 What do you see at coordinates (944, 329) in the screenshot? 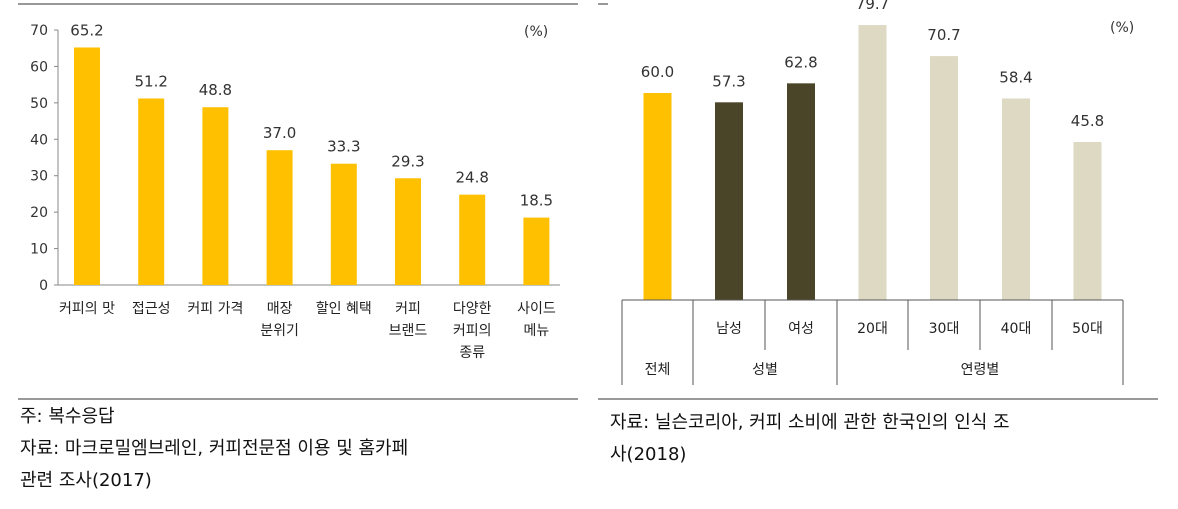
I see `right-category-label: 30대` at bounding box center [944, 329].